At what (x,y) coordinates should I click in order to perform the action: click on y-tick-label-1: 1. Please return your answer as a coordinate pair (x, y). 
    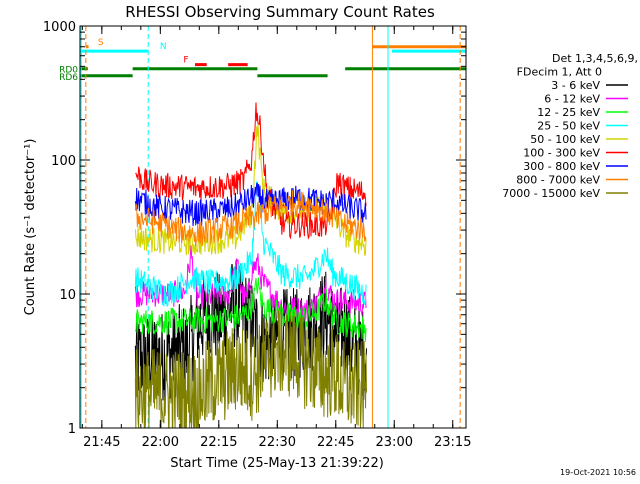
    Looking at the image, I should click on (72, 429).